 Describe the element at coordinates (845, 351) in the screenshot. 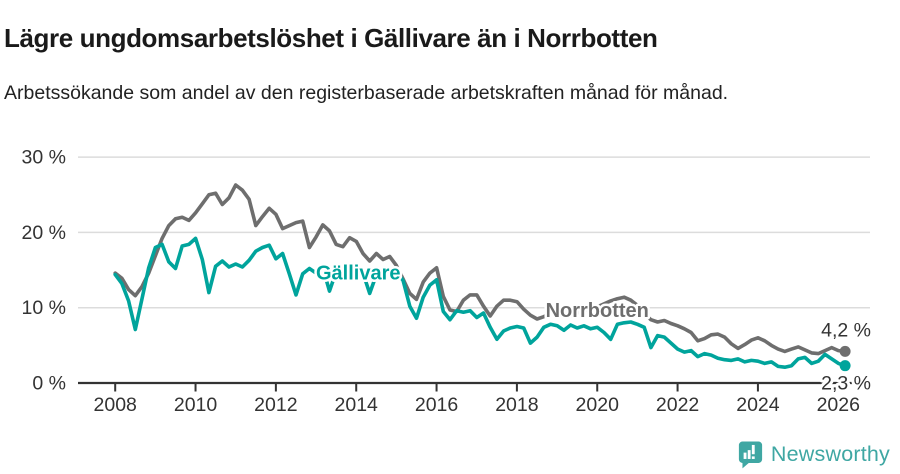

I see `end-dot-norrbotten` at that location.